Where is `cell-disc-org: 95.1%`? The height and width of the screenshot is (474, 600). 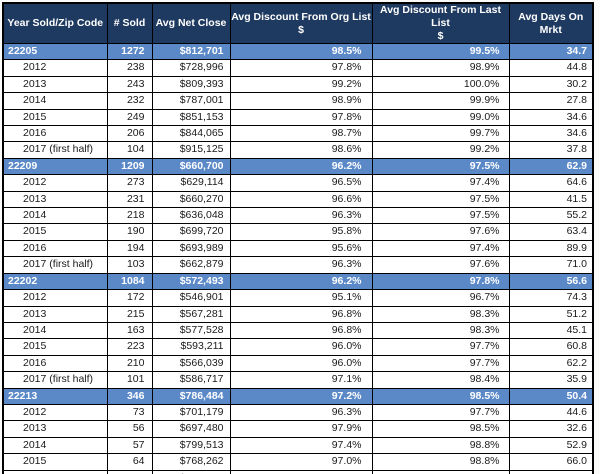
cell-disc-org: 95.1% is located at coordinates (301, 298).